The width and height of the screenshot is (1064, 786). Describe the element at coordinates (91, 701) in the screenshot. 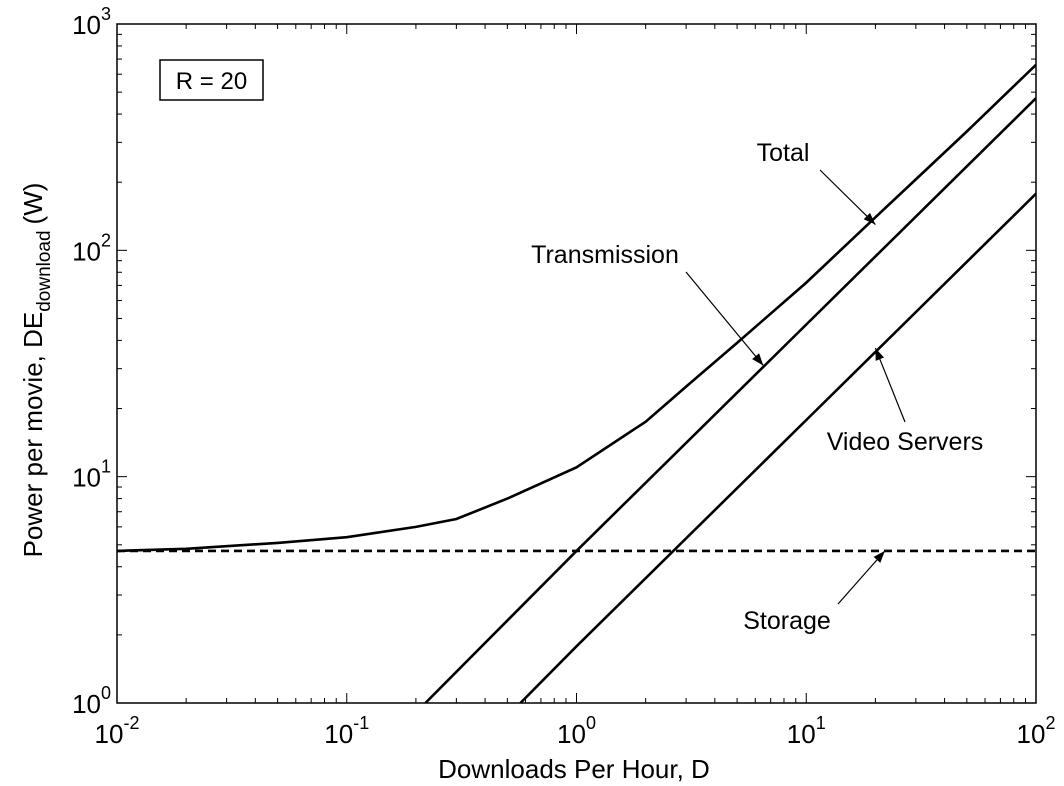

I see `y-tick-label: 10⁰` at that location.